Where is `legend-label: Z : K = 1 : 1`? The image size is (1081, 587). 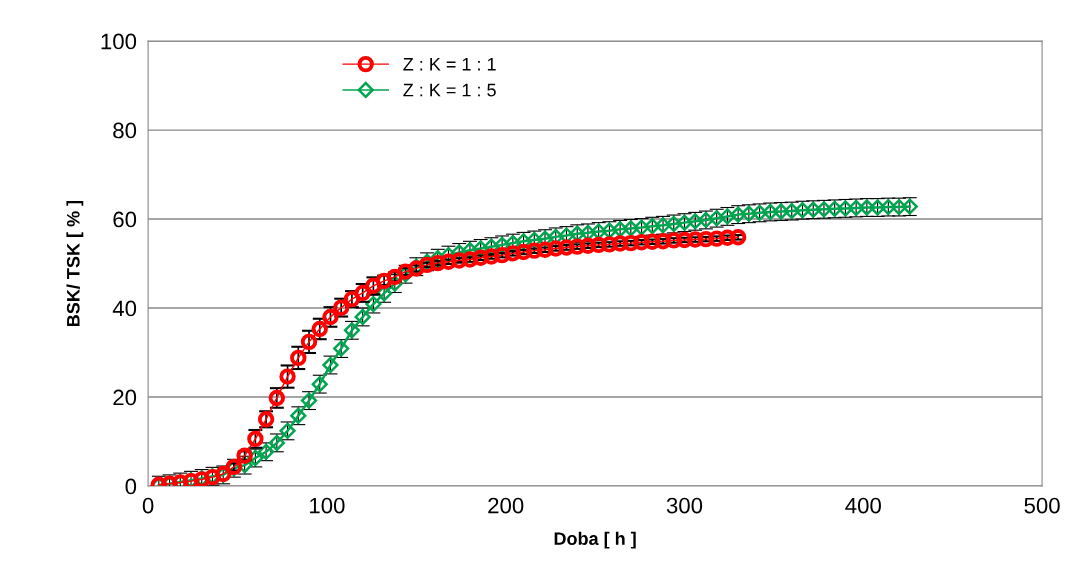 legend-label: Z : K = 1 : 1 is located at coordinates (449, 64).